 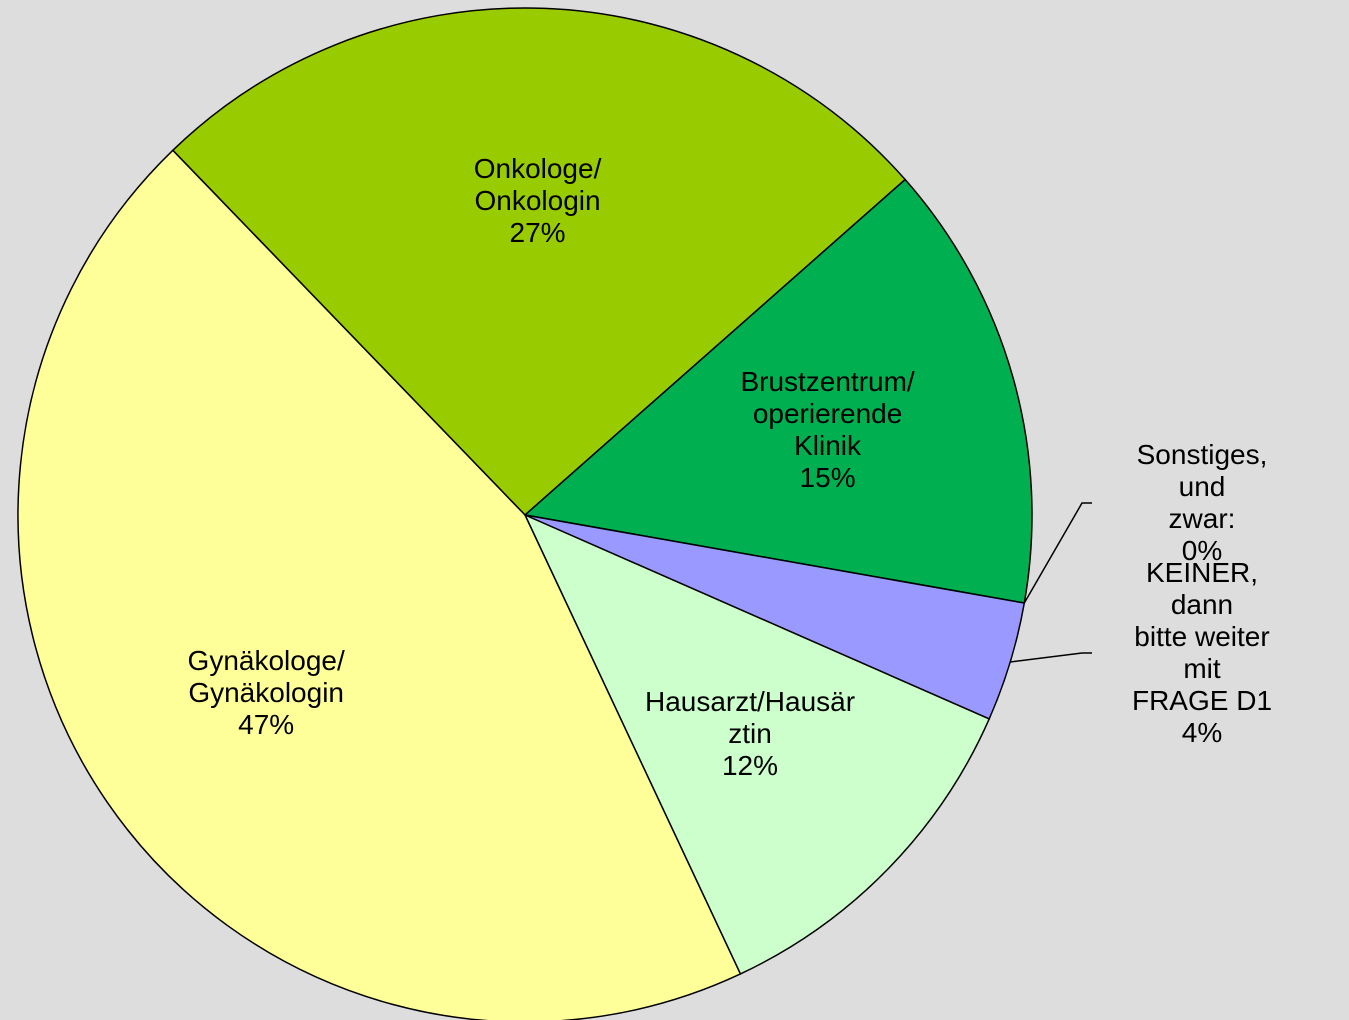 What do you see at coordinates (1202, 551) in the screenshot?
I see `slice-value: 0%` at bounding box center [1202, 551].